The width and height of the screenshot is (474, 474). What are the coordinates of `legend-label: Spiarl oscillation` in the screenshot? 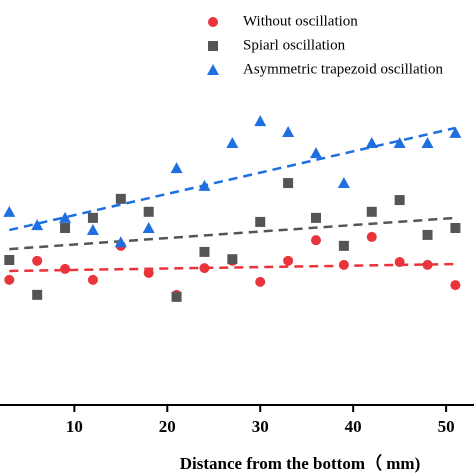 It's located at (294, 45).